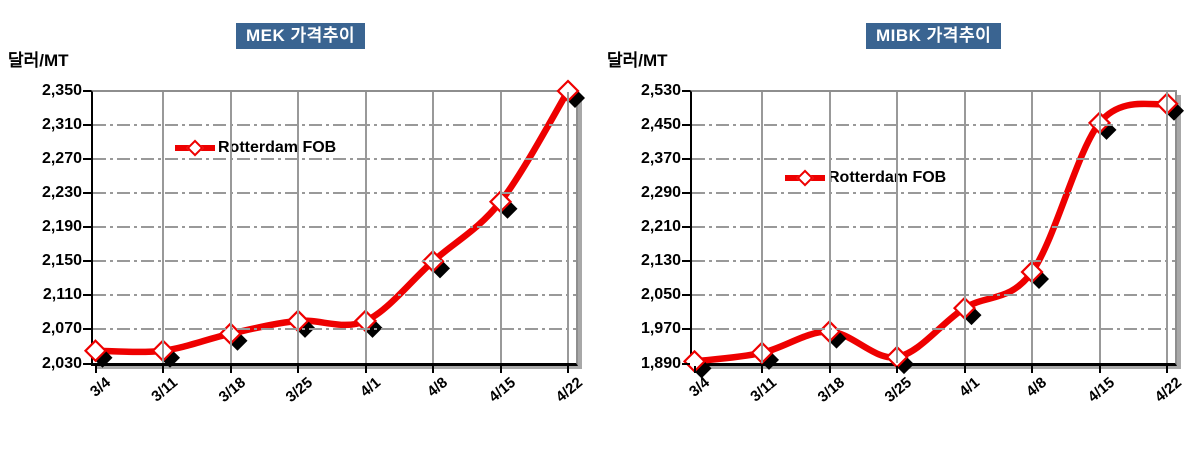 The height and width of the screenshot is (450, 1198). What do you see at coordinates (660, 329) in the screenshot?
I see `y-axis-label: 1,970` at bounding box center [660, 329].